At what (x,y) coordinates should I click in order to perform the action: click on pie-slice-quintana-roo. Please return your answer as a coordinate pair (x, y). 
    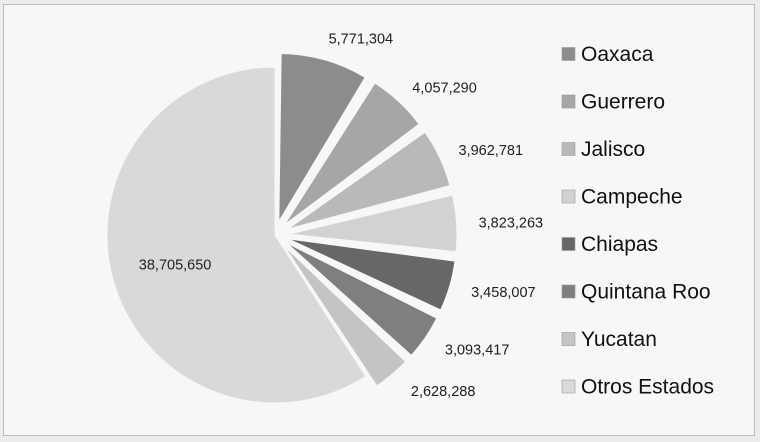
    Looking at the image, I should click on (362, 299).